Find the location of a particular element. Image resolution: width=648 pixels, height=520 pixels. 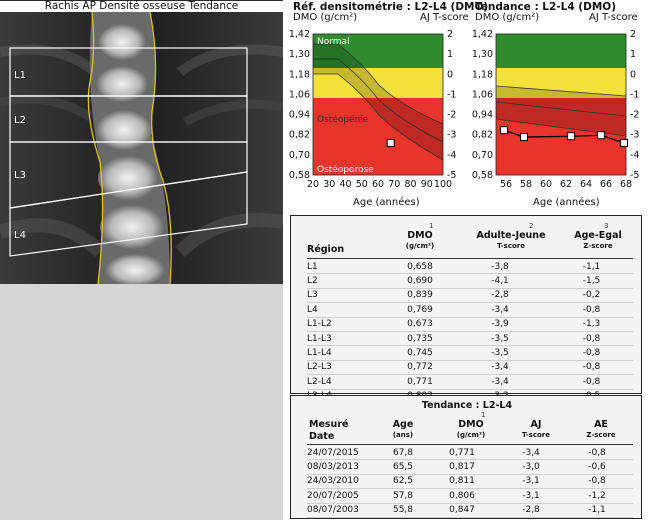

zone-label-normal: Normal is located at coordinates (333, 42).